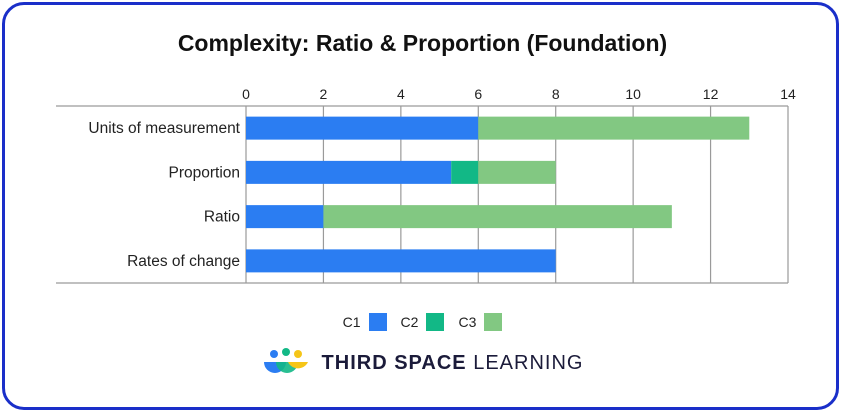  Describe the element at coordinates (394, 362) in the screenshot. I see `brand-name-bold: THIRD SPACE` at that location.